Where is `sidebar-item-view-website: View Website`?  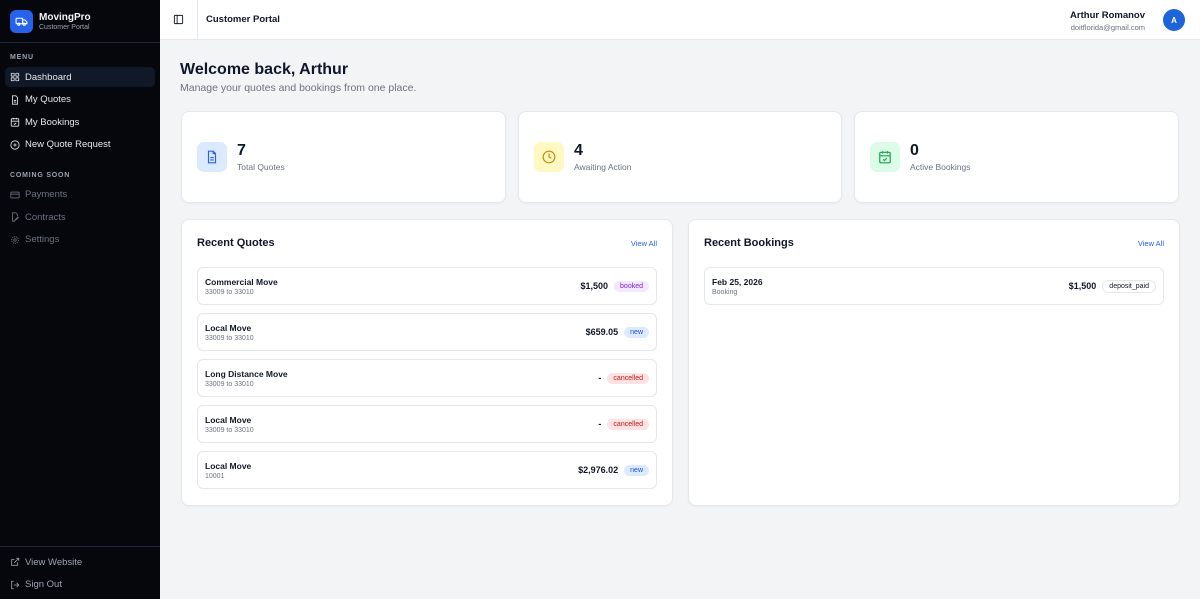 sidebar-item-view-website: View Website is located at coordinates (80, 562).